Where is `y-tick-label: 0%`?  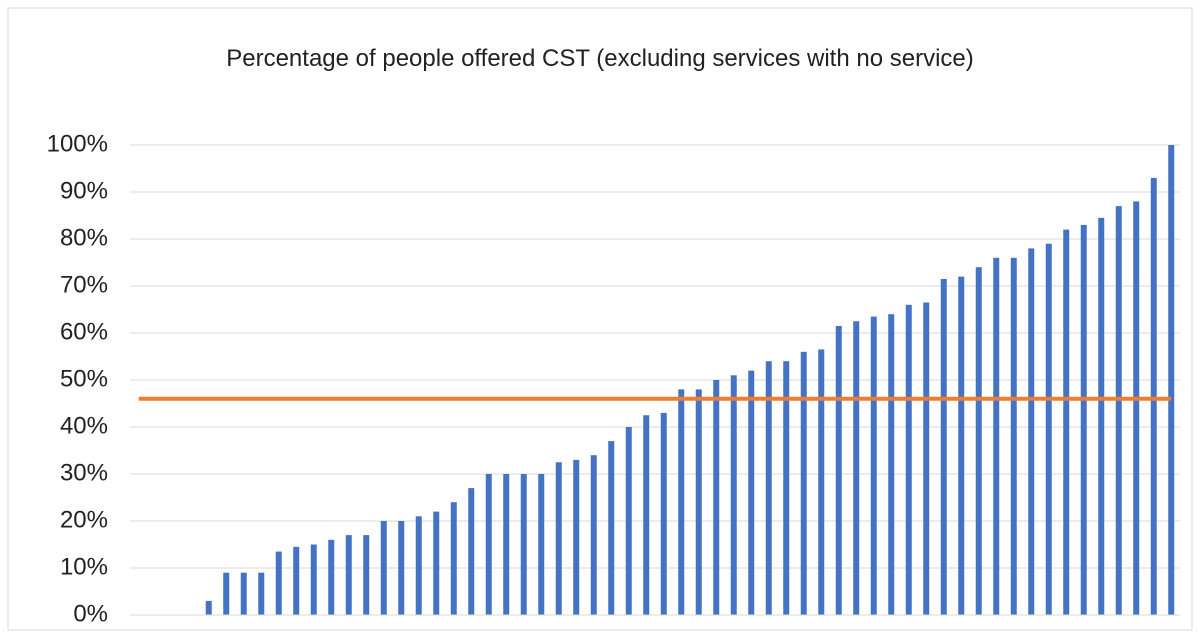
y-tick-label: 0% is located at coordinates (90, 613).